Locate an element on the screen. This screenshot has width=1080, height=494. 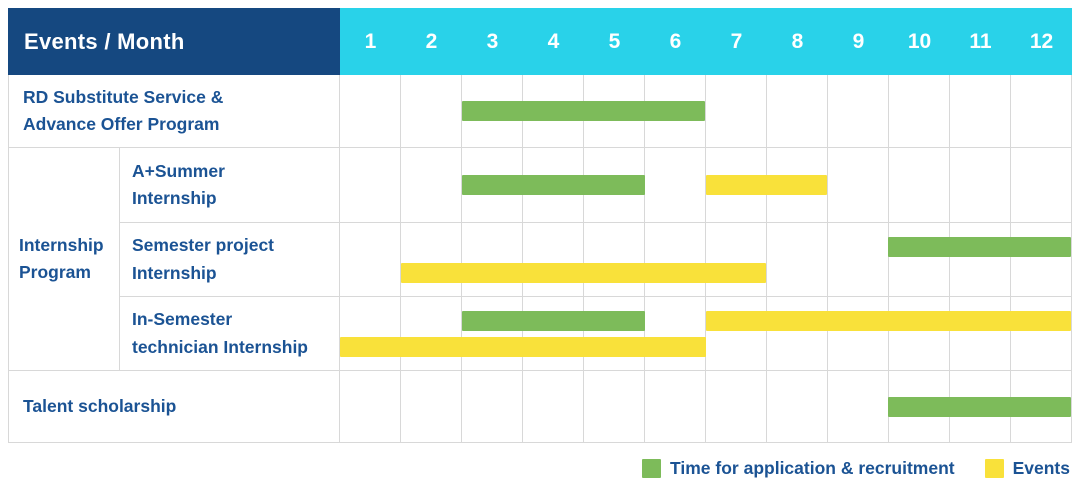
month-label: 12 is located at coordinates (1041, 41).